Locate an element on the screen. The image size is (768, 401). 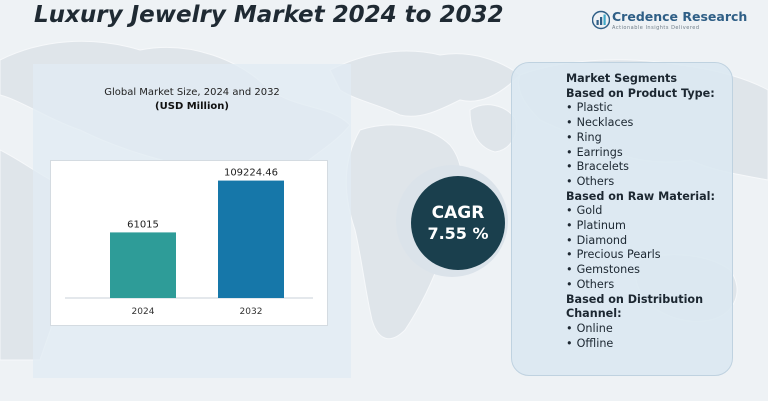
x-tick-label-2032: 2032 is located at coordinates (251, 312).